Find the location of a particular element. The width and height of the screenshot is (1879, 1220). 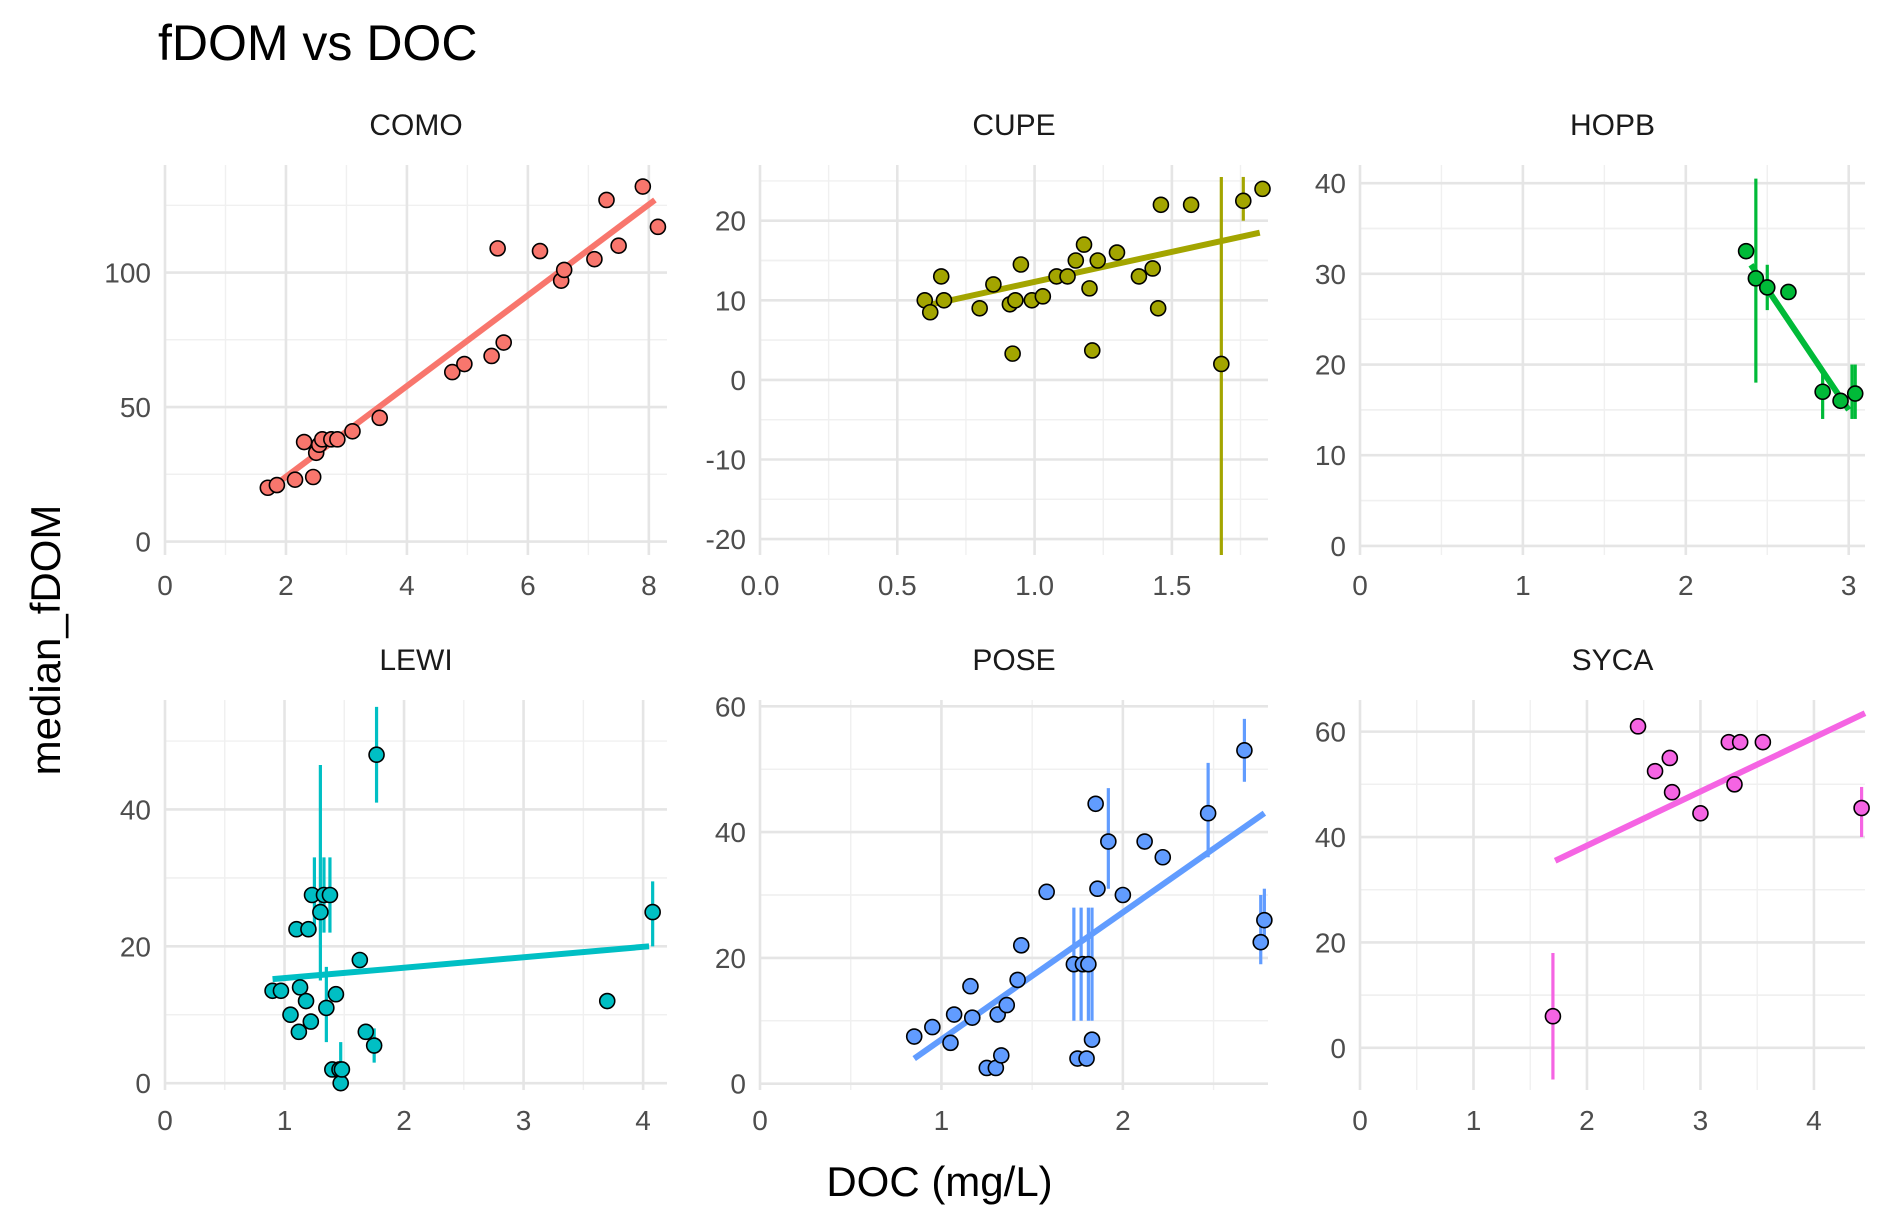

facet-strip-label: HOPB is located at coordinates (1612, 125).